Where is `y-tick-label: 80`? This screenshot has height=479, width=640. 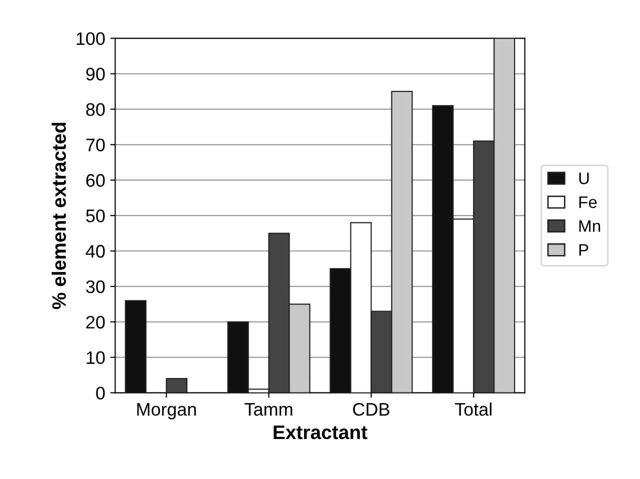
y-tick-label: 80 is located at coordinates (95, 109).